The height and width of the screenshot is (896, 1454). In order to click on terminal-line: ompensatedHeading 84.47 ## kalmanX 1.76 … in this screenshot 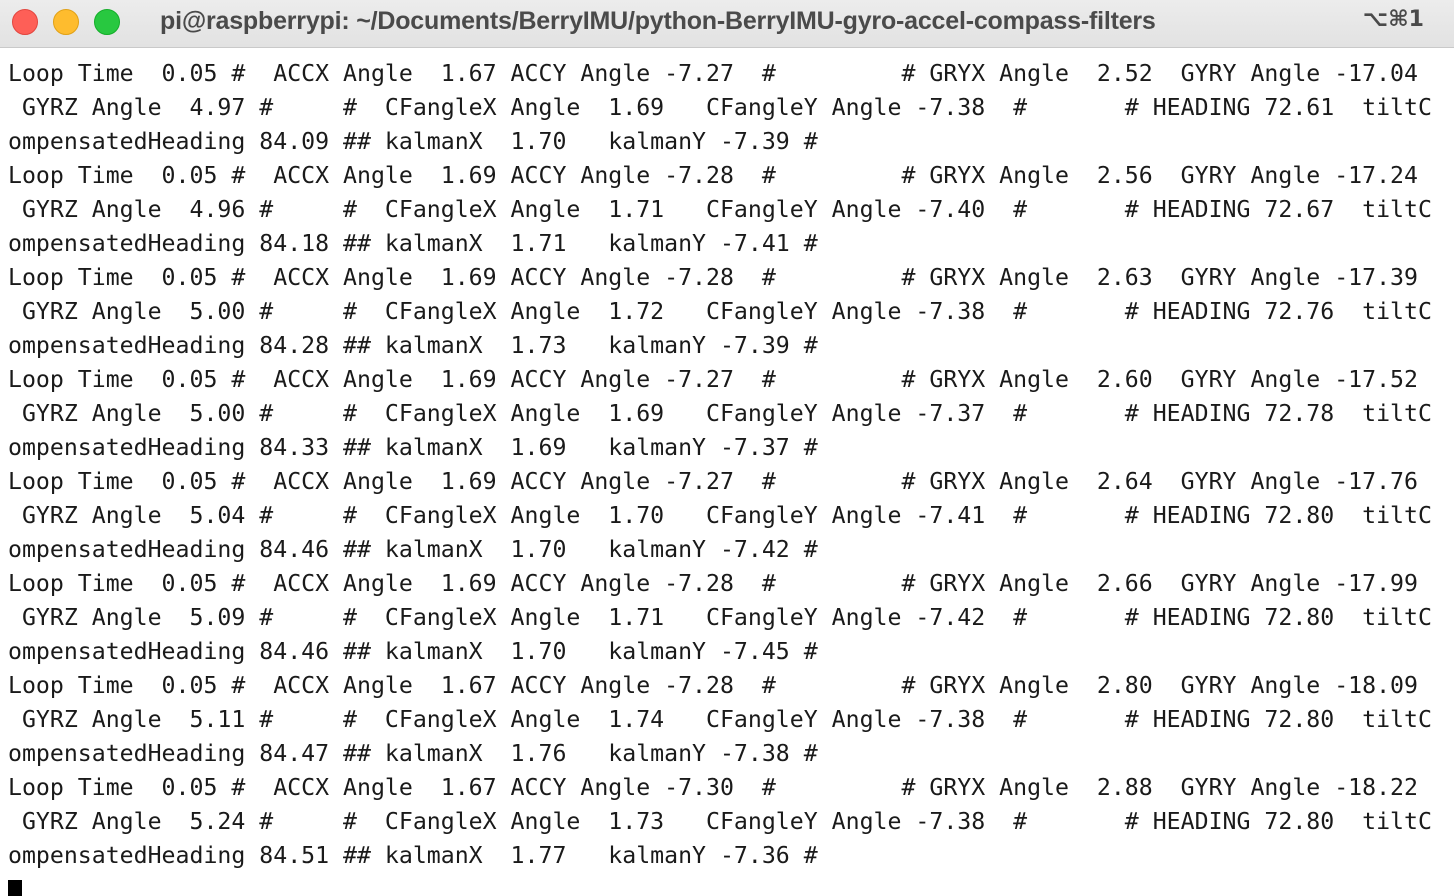, I will do `click(413, 753)`.